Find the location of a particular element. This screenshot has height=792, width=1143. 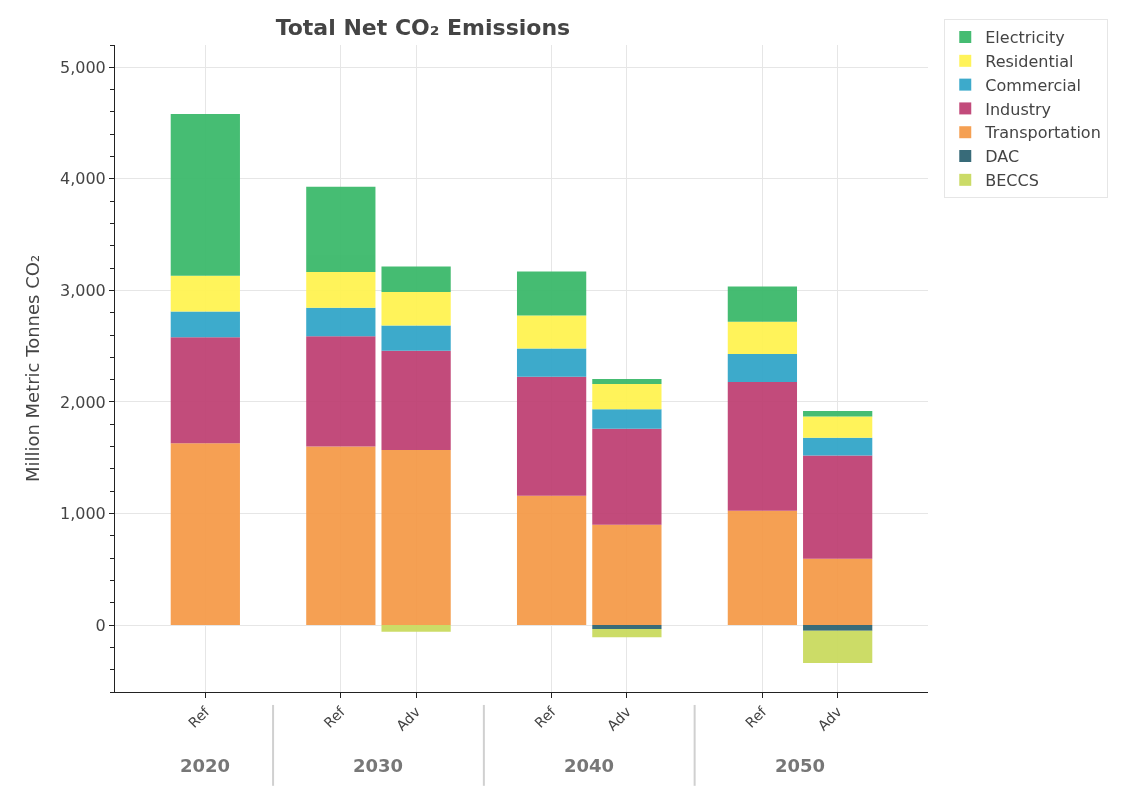

text: 2020 is located at coordinates (205, 765).